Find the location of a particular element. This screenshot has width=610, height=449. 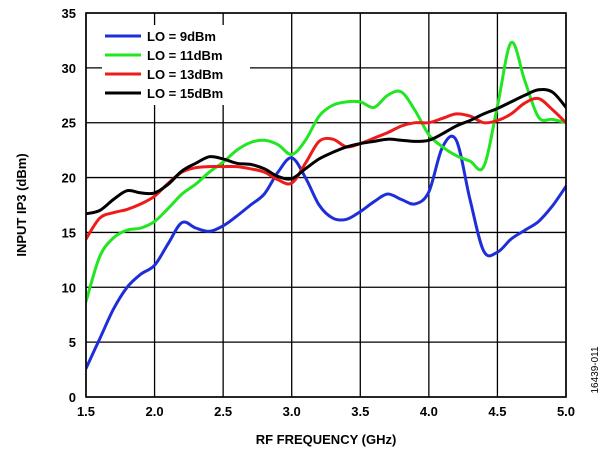

x-tick-label: 5.0 is located at coordinates (566, 411).